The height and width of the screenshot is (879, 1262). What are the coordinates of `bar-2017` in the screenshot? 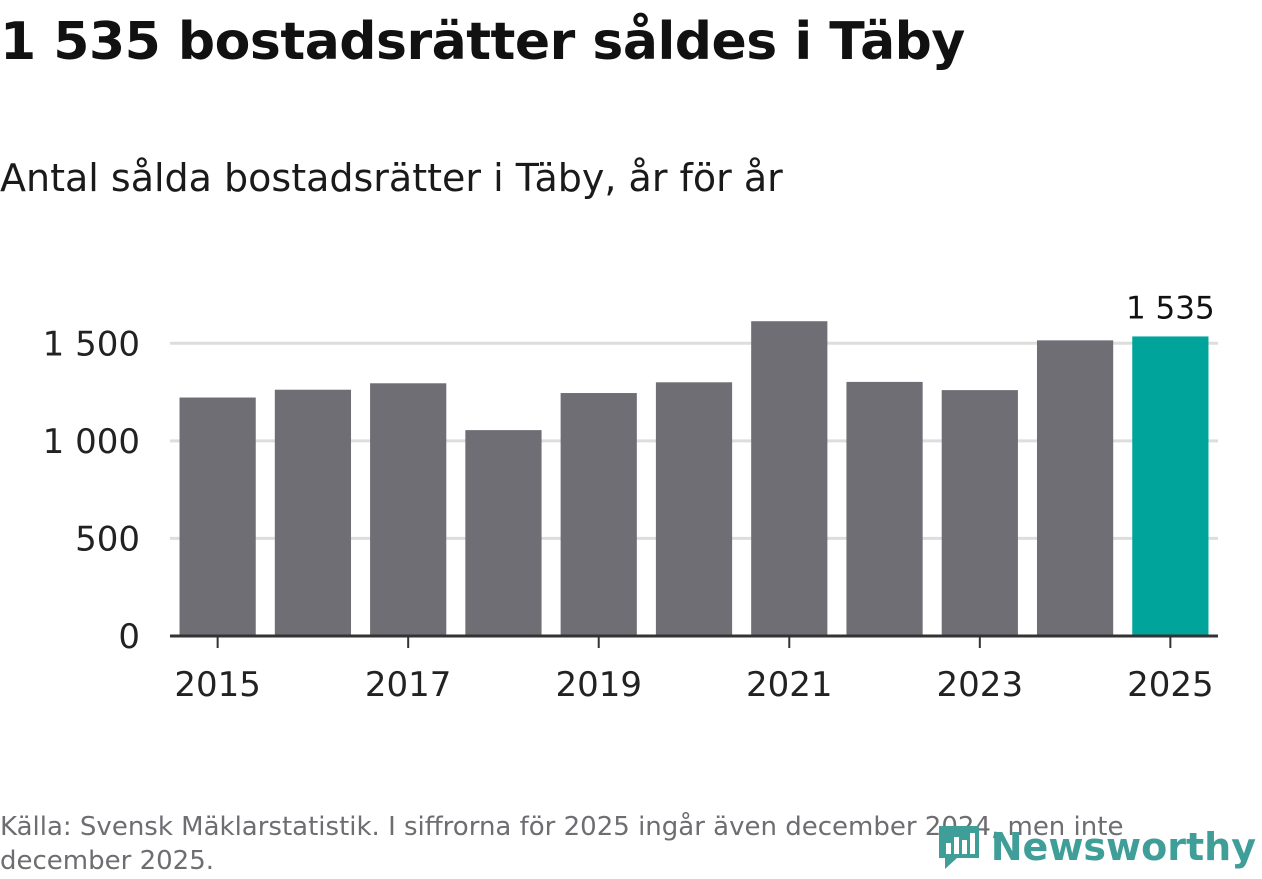 It's located at (408, 509).